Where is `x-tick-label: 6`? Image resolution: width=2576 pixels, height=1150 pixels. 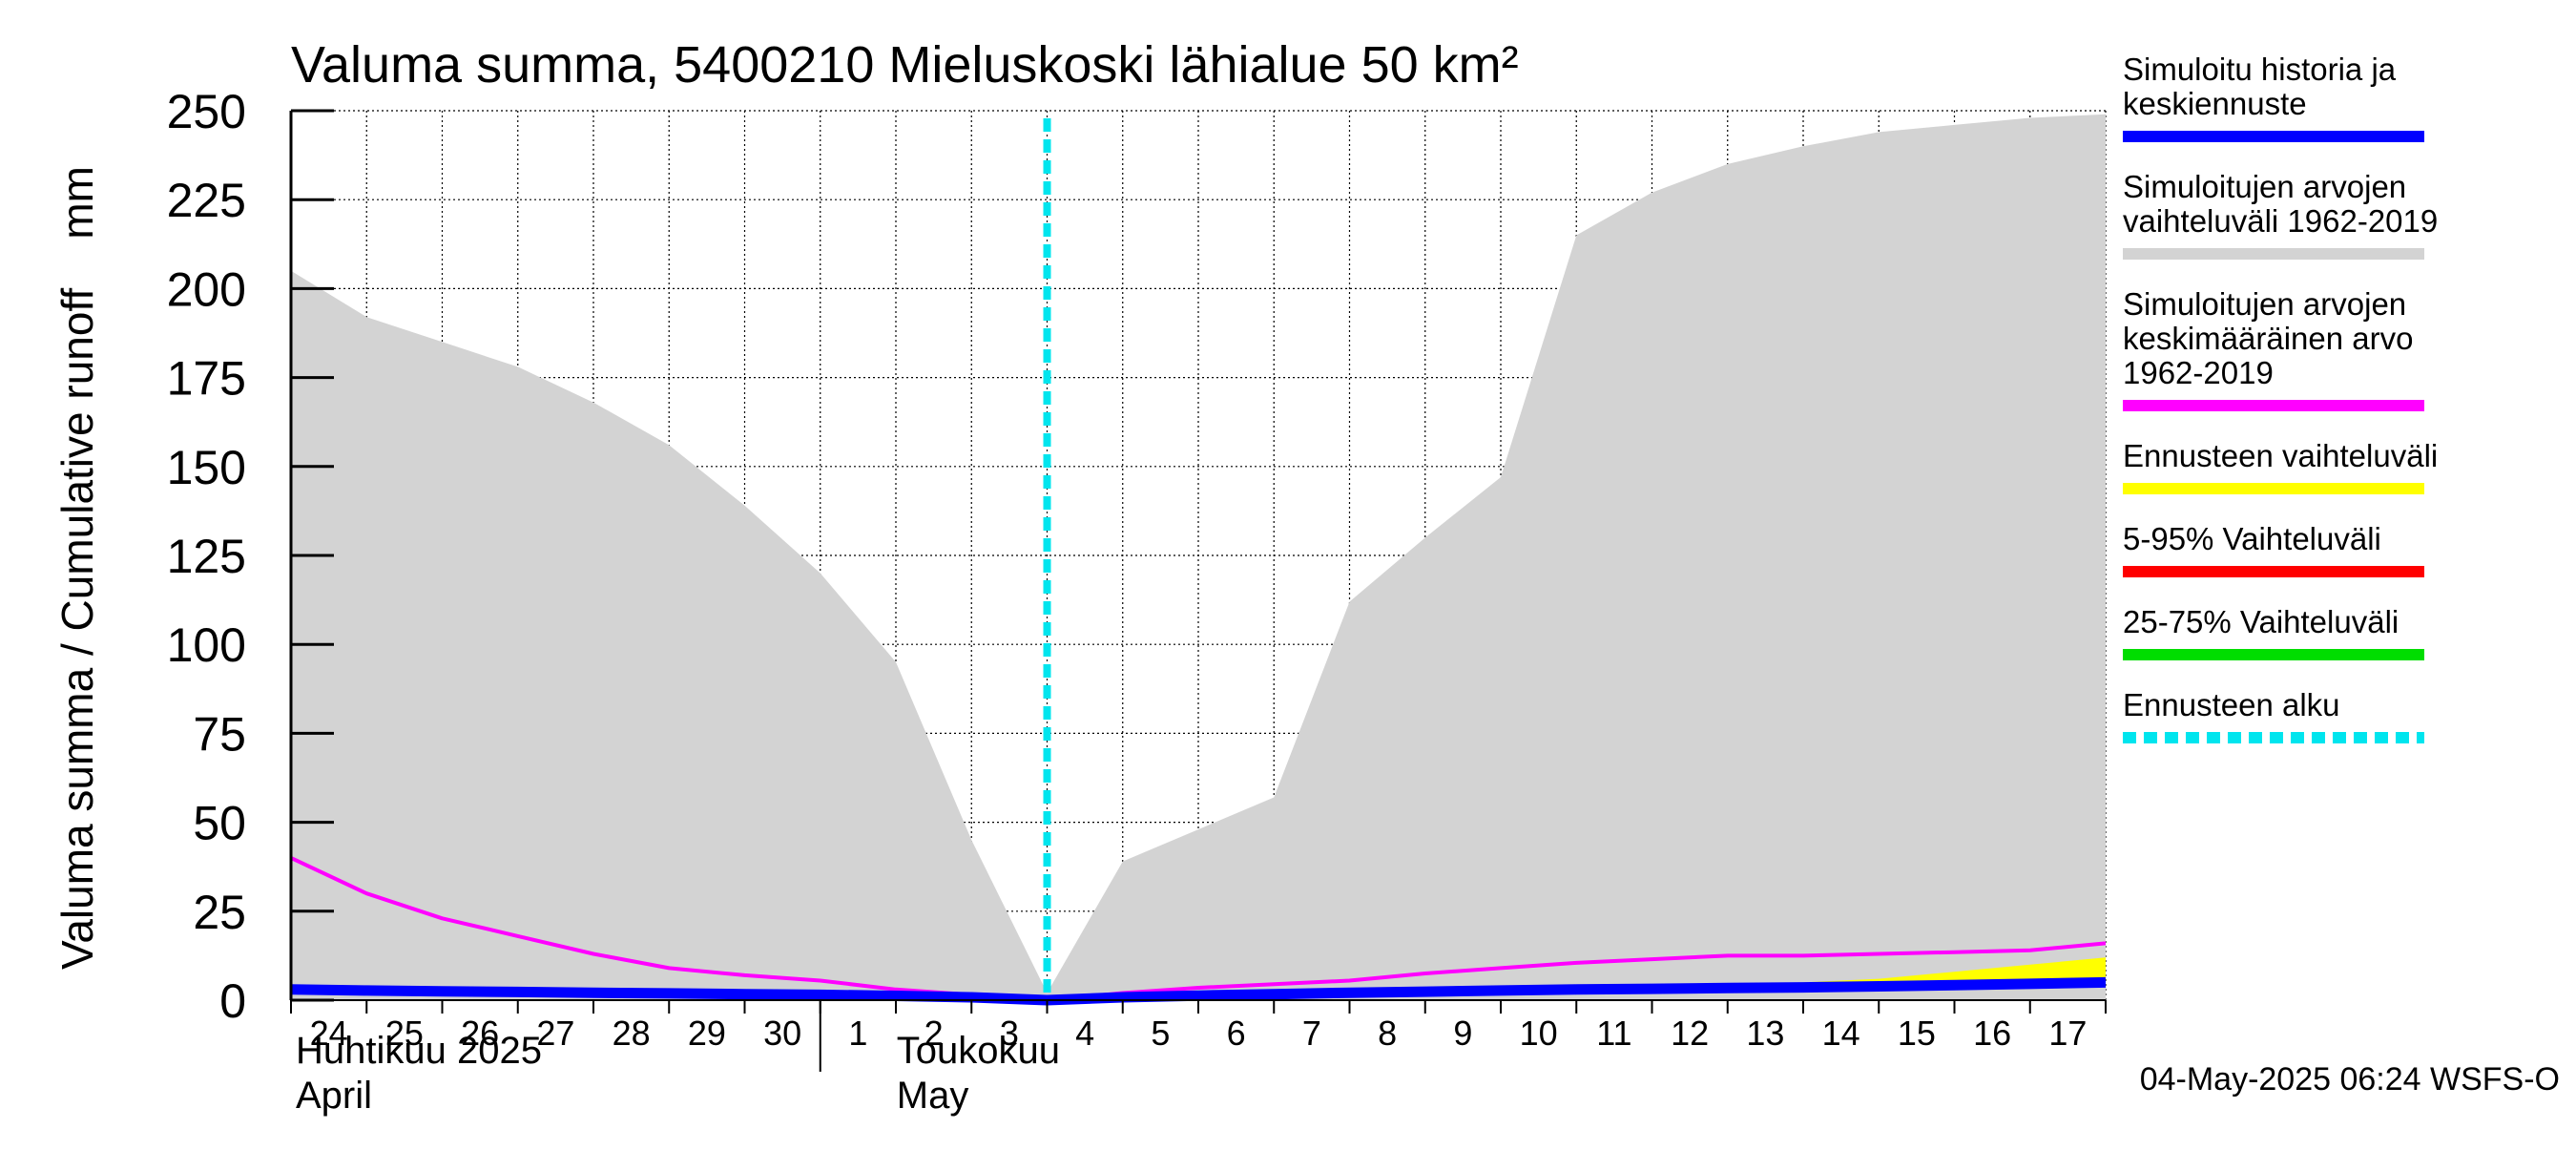 x-tick-label: 6 is located at coordinates (1236, 1033).